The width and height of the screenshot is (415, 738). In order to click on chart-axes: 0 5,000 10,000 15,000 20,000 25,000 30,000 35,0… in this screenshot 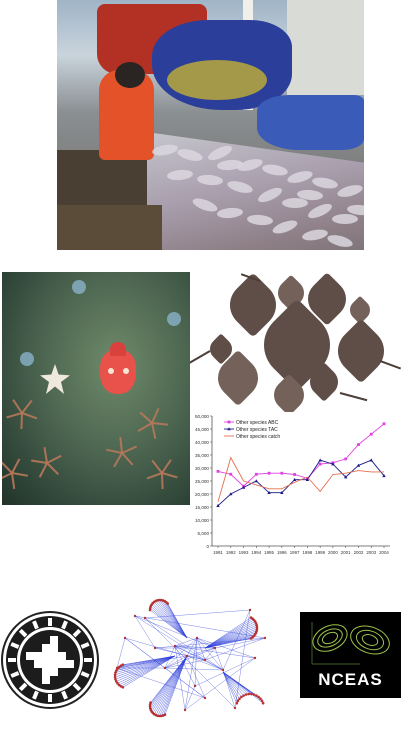, I will do `click(292, 484)`.